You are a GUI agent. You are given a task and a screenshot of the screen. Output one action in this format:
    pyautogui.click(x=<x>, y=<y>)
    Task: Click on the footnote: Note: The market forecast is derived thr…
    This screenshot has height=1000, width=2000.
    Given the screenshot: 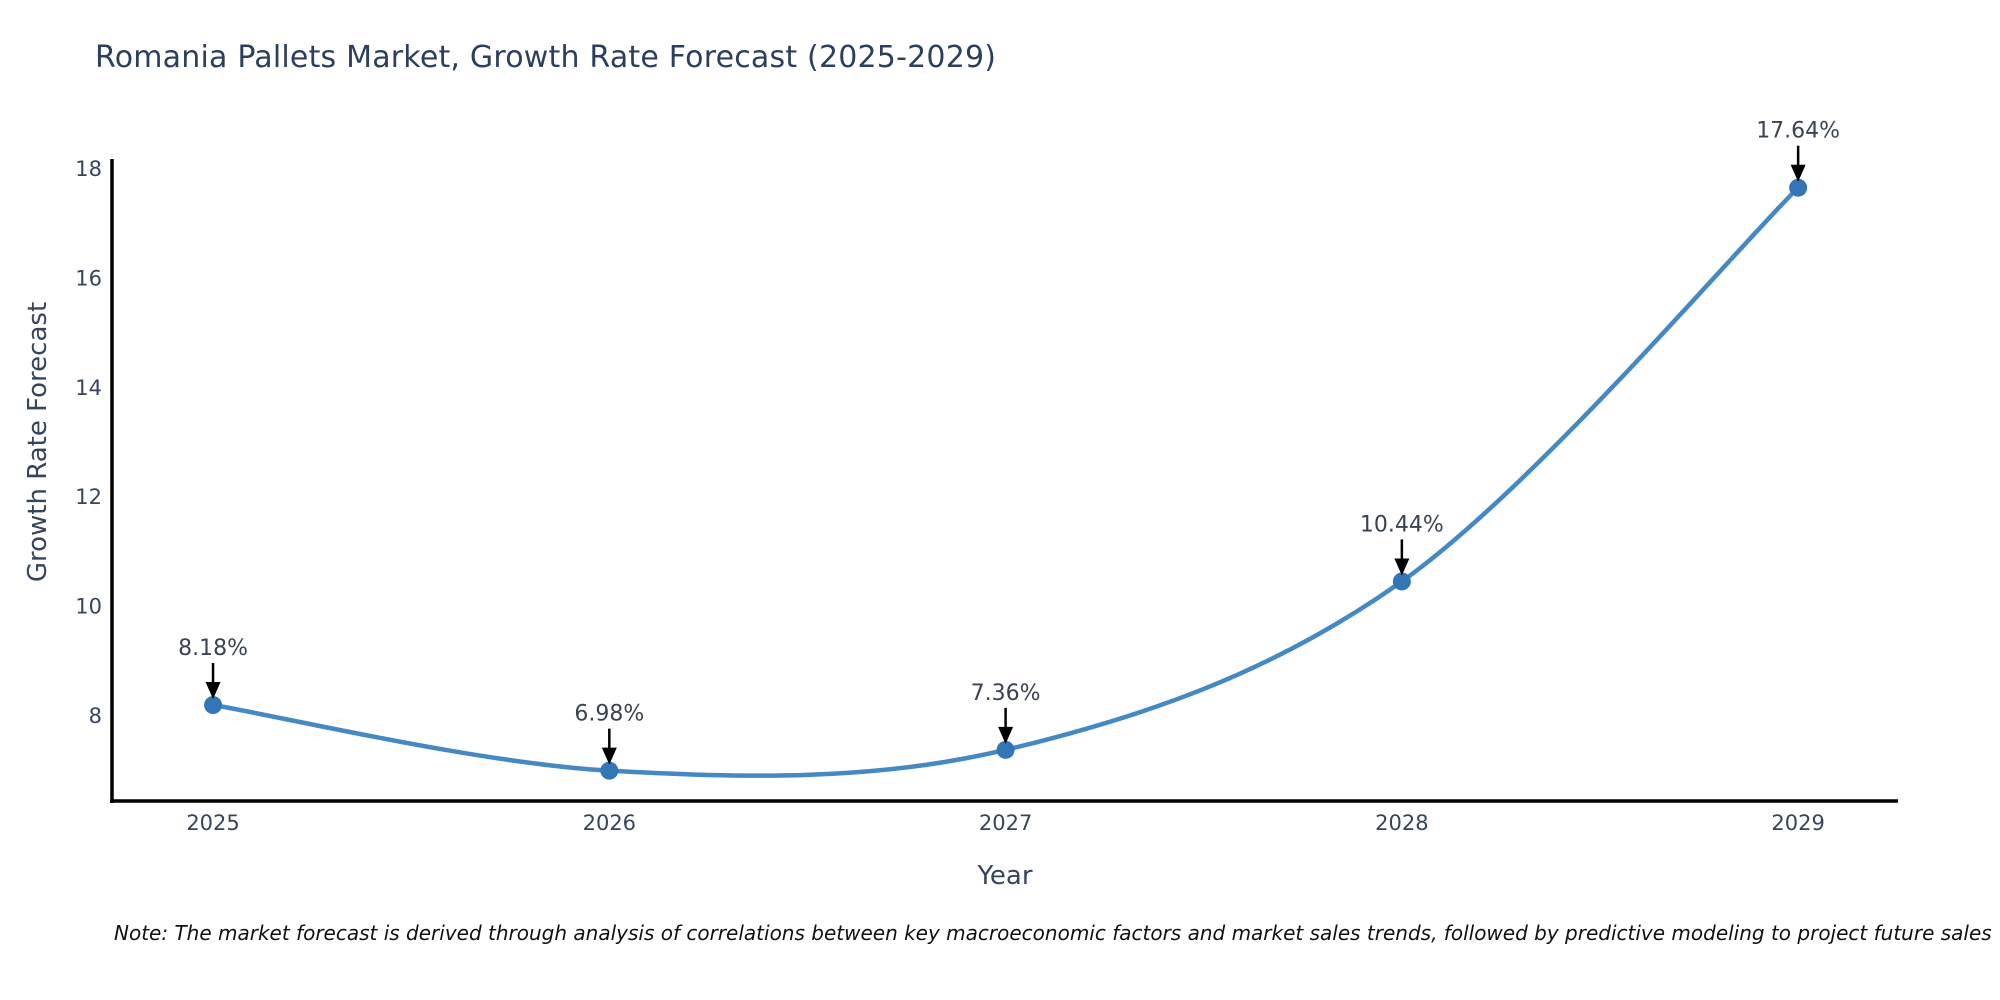 What is the action you would take?
    pyautogui.click(x=1053, y=933)
    